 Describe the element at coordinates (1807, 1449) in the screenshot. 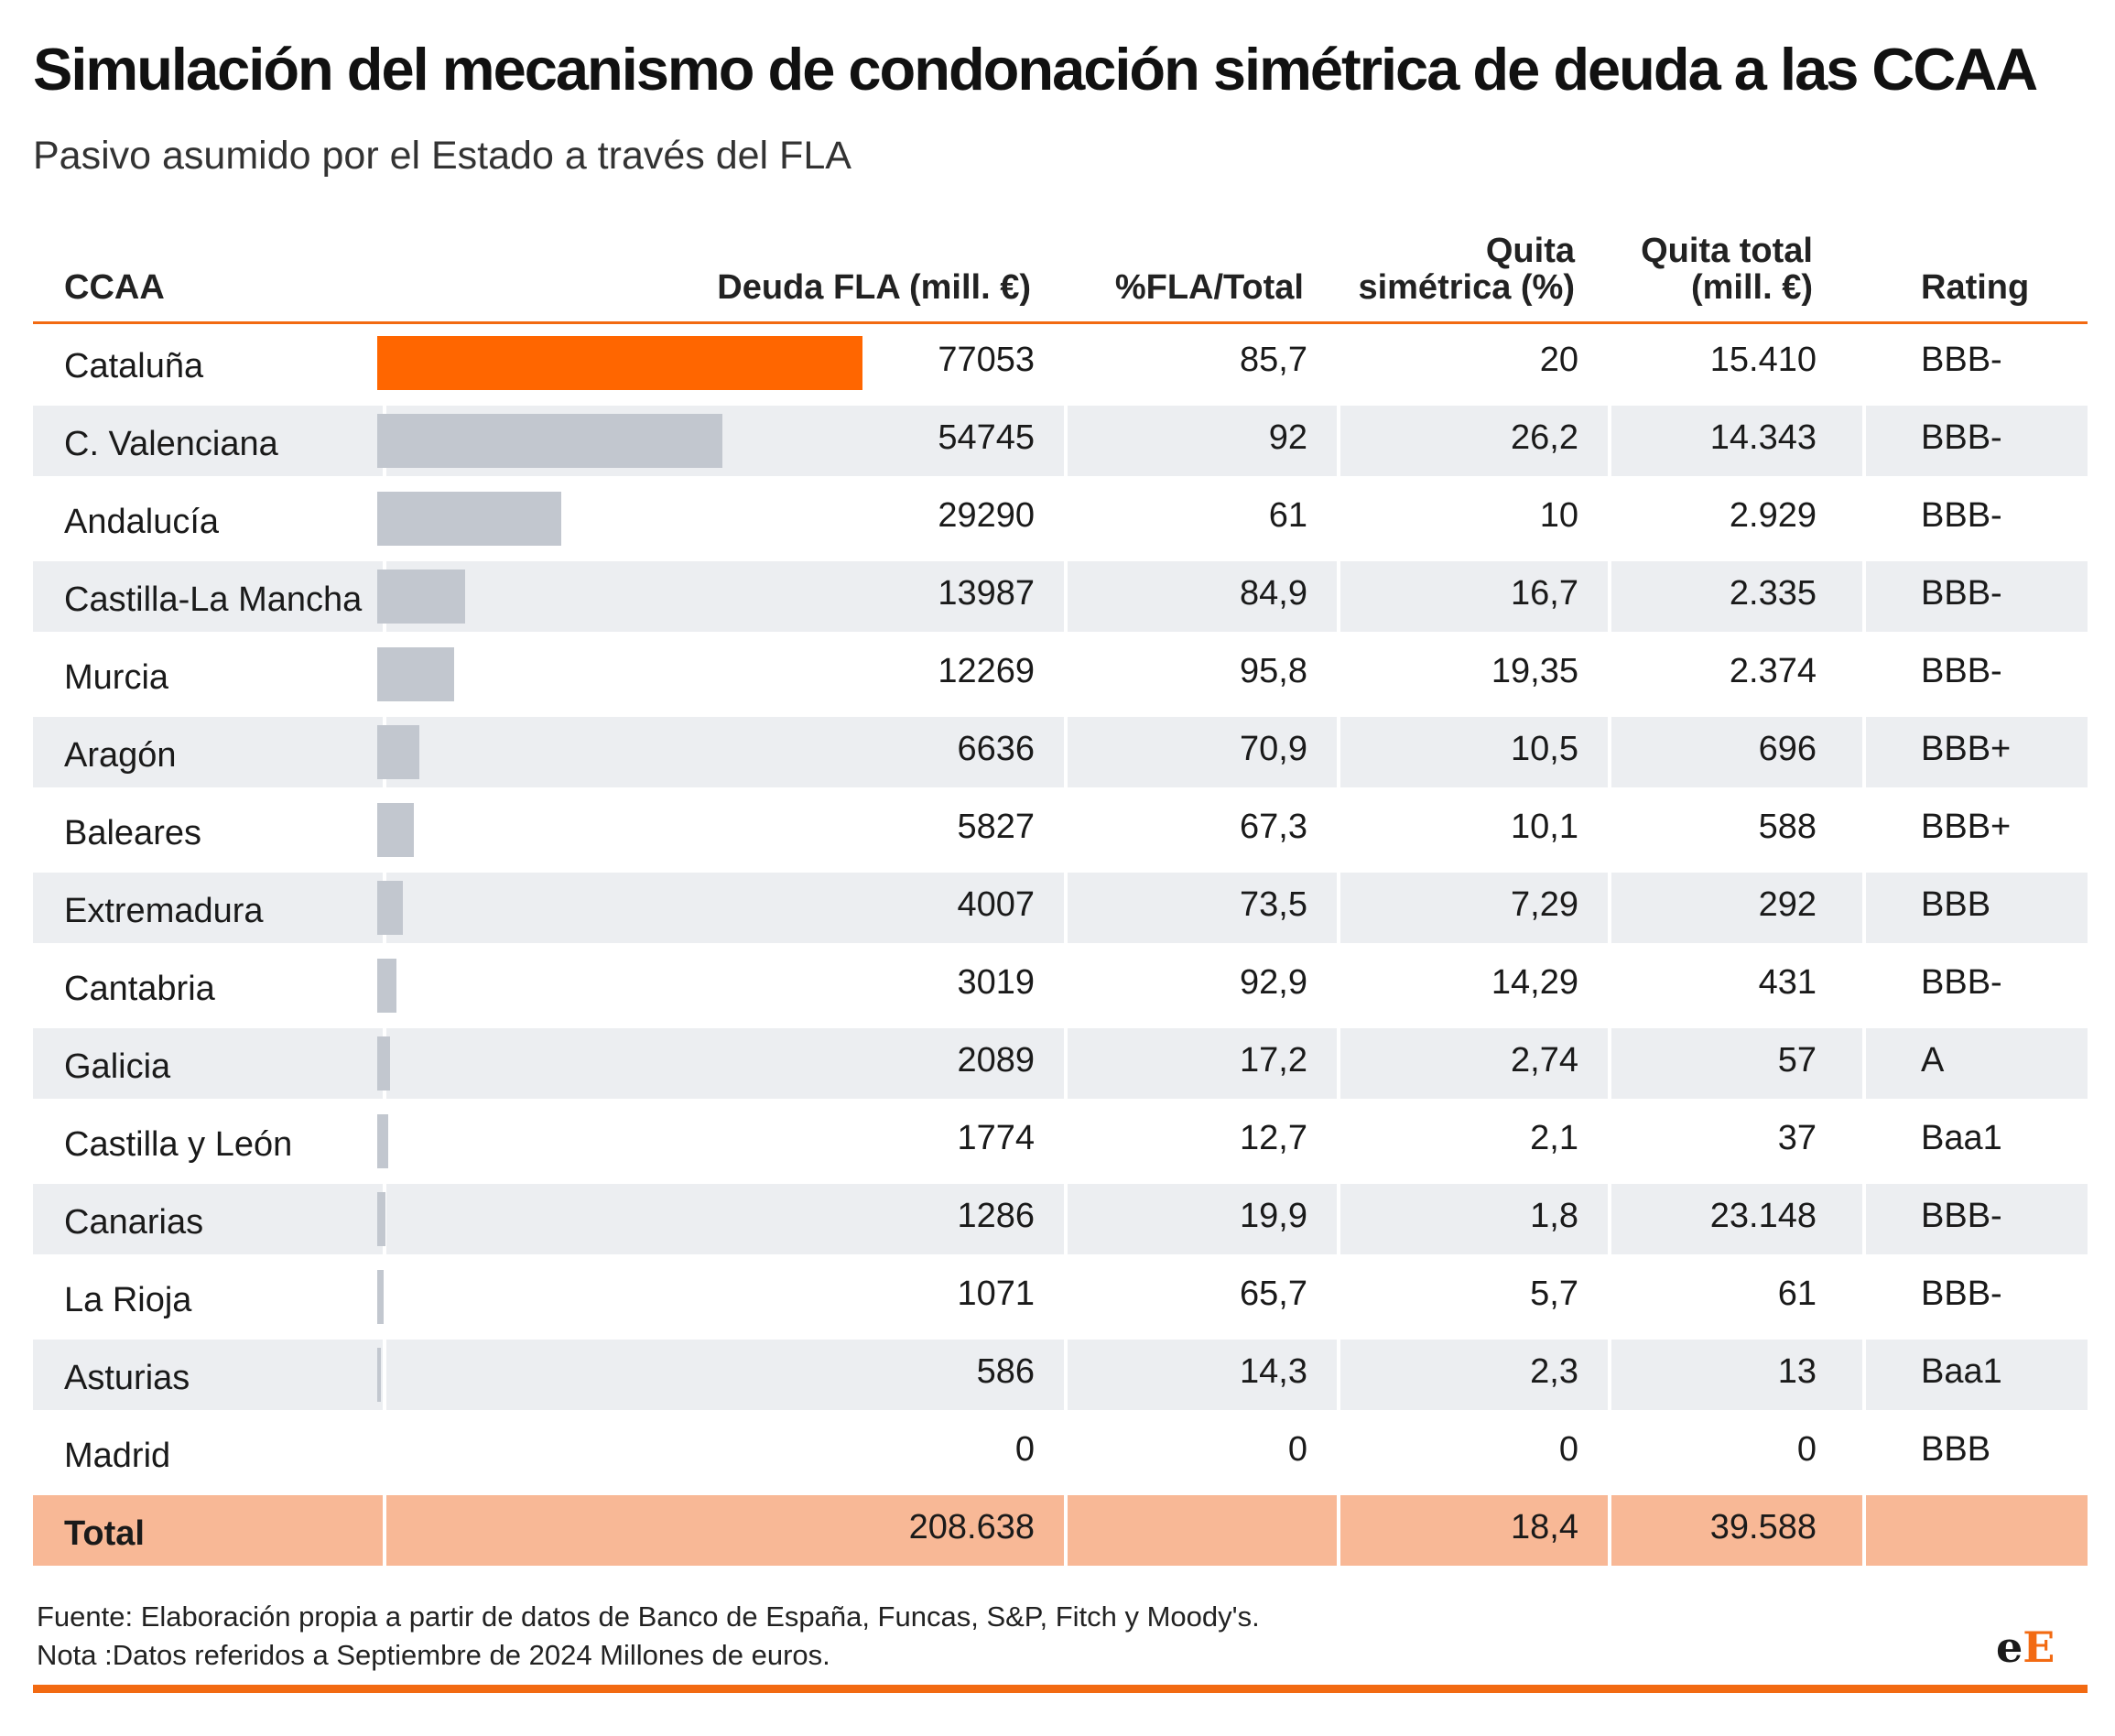

I see `quita-total-value: 0` at that location.